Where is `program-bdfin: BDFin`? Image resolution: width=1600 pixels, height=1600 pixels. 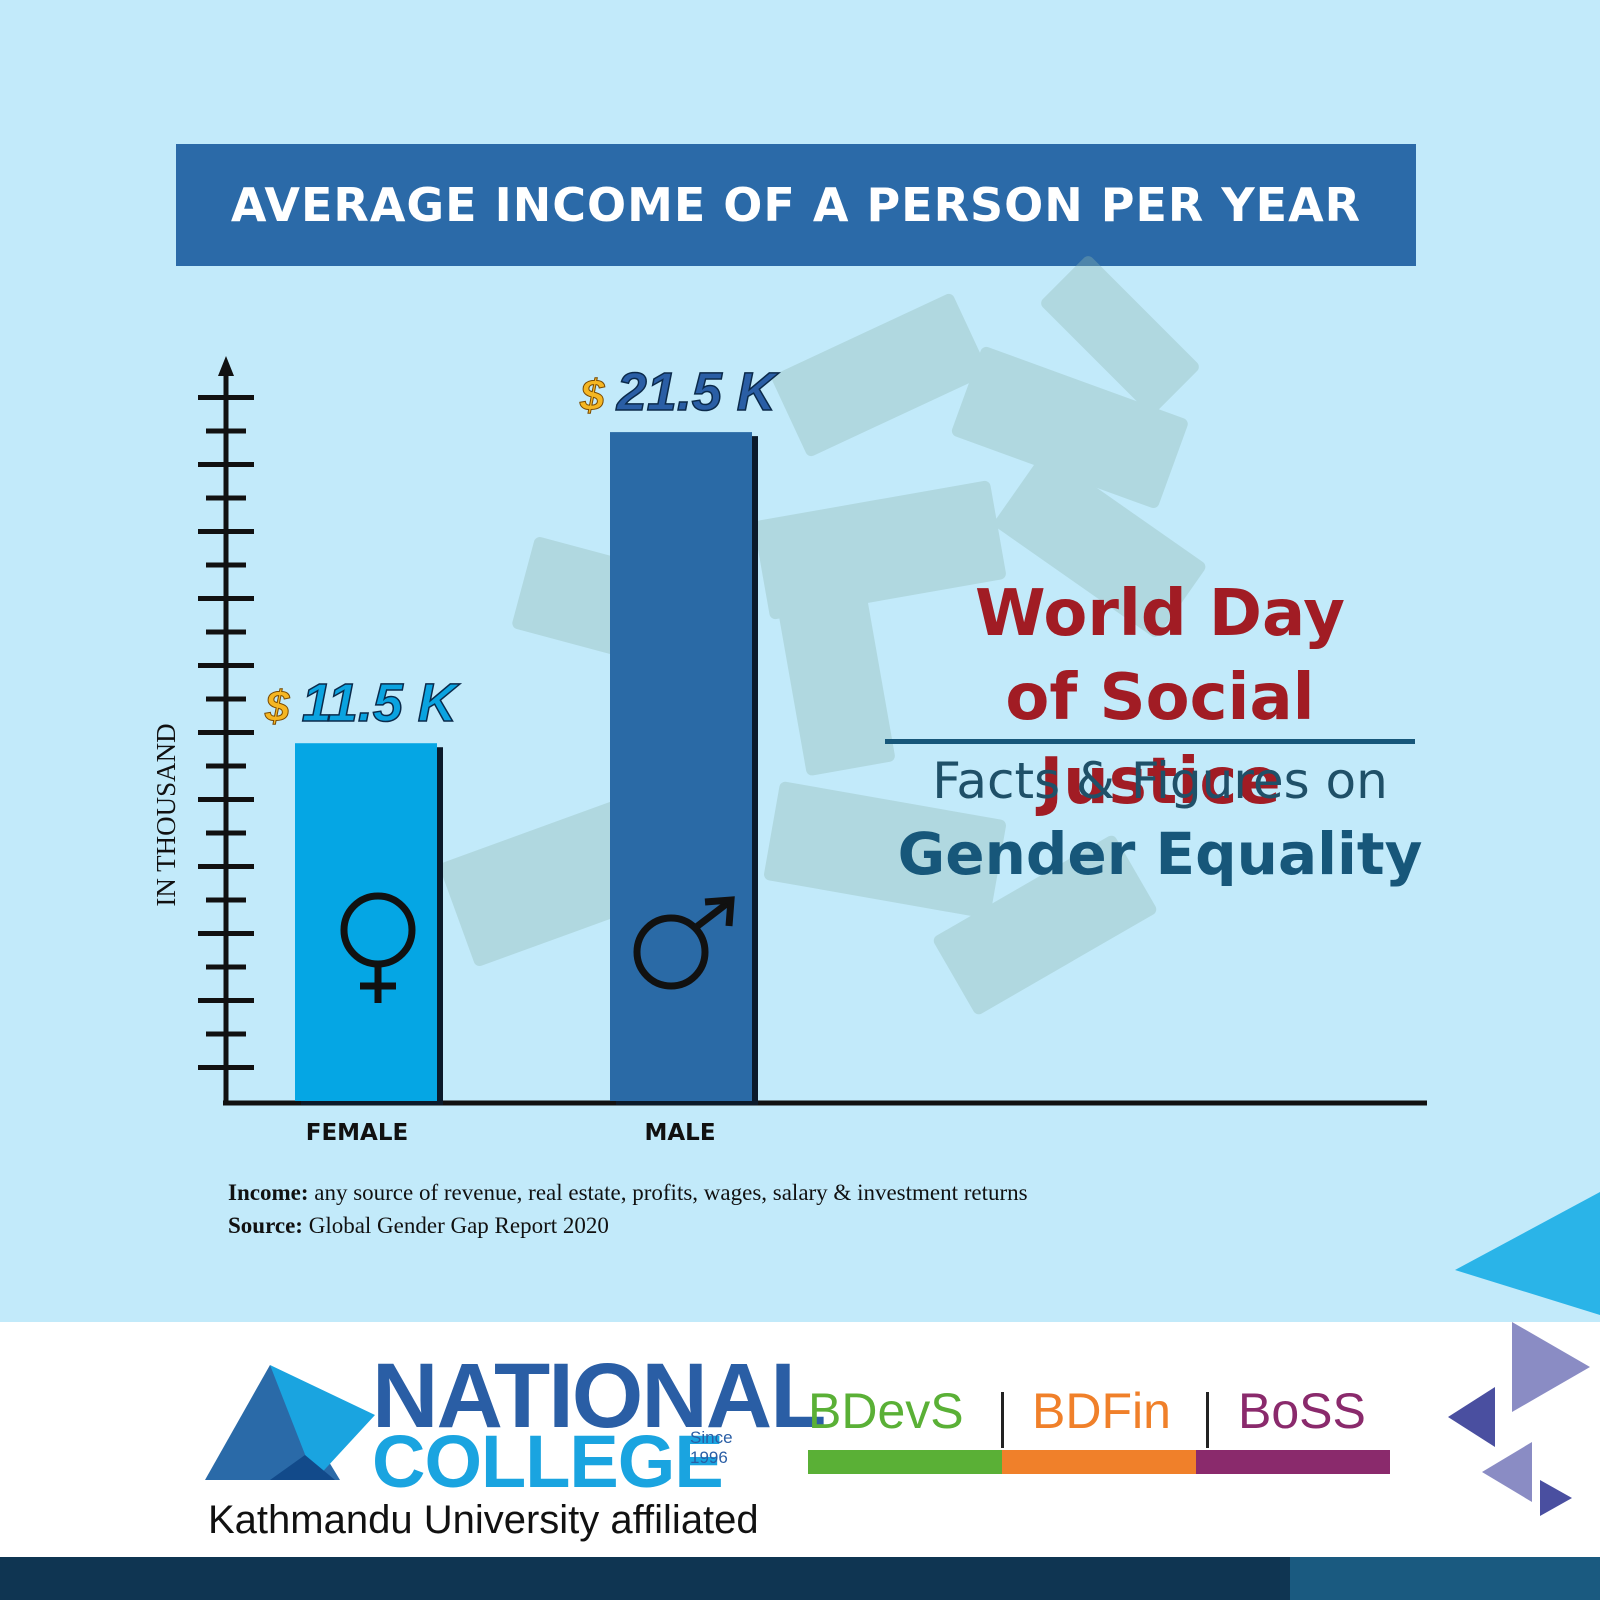
program-bdfin: BDFin is located at coordinates (1101, 1411).